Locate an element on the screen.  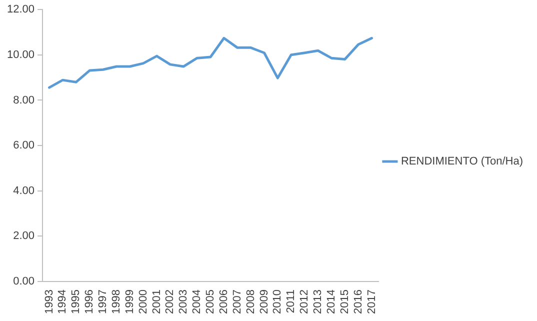
x-tick-label: 1994 is located at coordinates (62, 302).